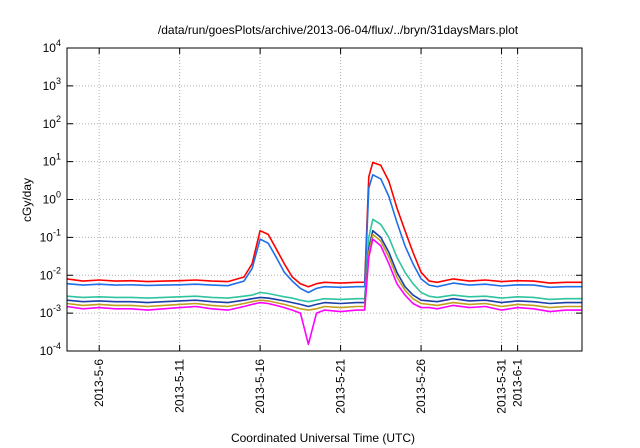 This screenshot has height=448, width=640. What do you see at coordinates (52, 84) in the screenshot?
I see `y-tick-label: 10³` at bounding box center [52, 84].